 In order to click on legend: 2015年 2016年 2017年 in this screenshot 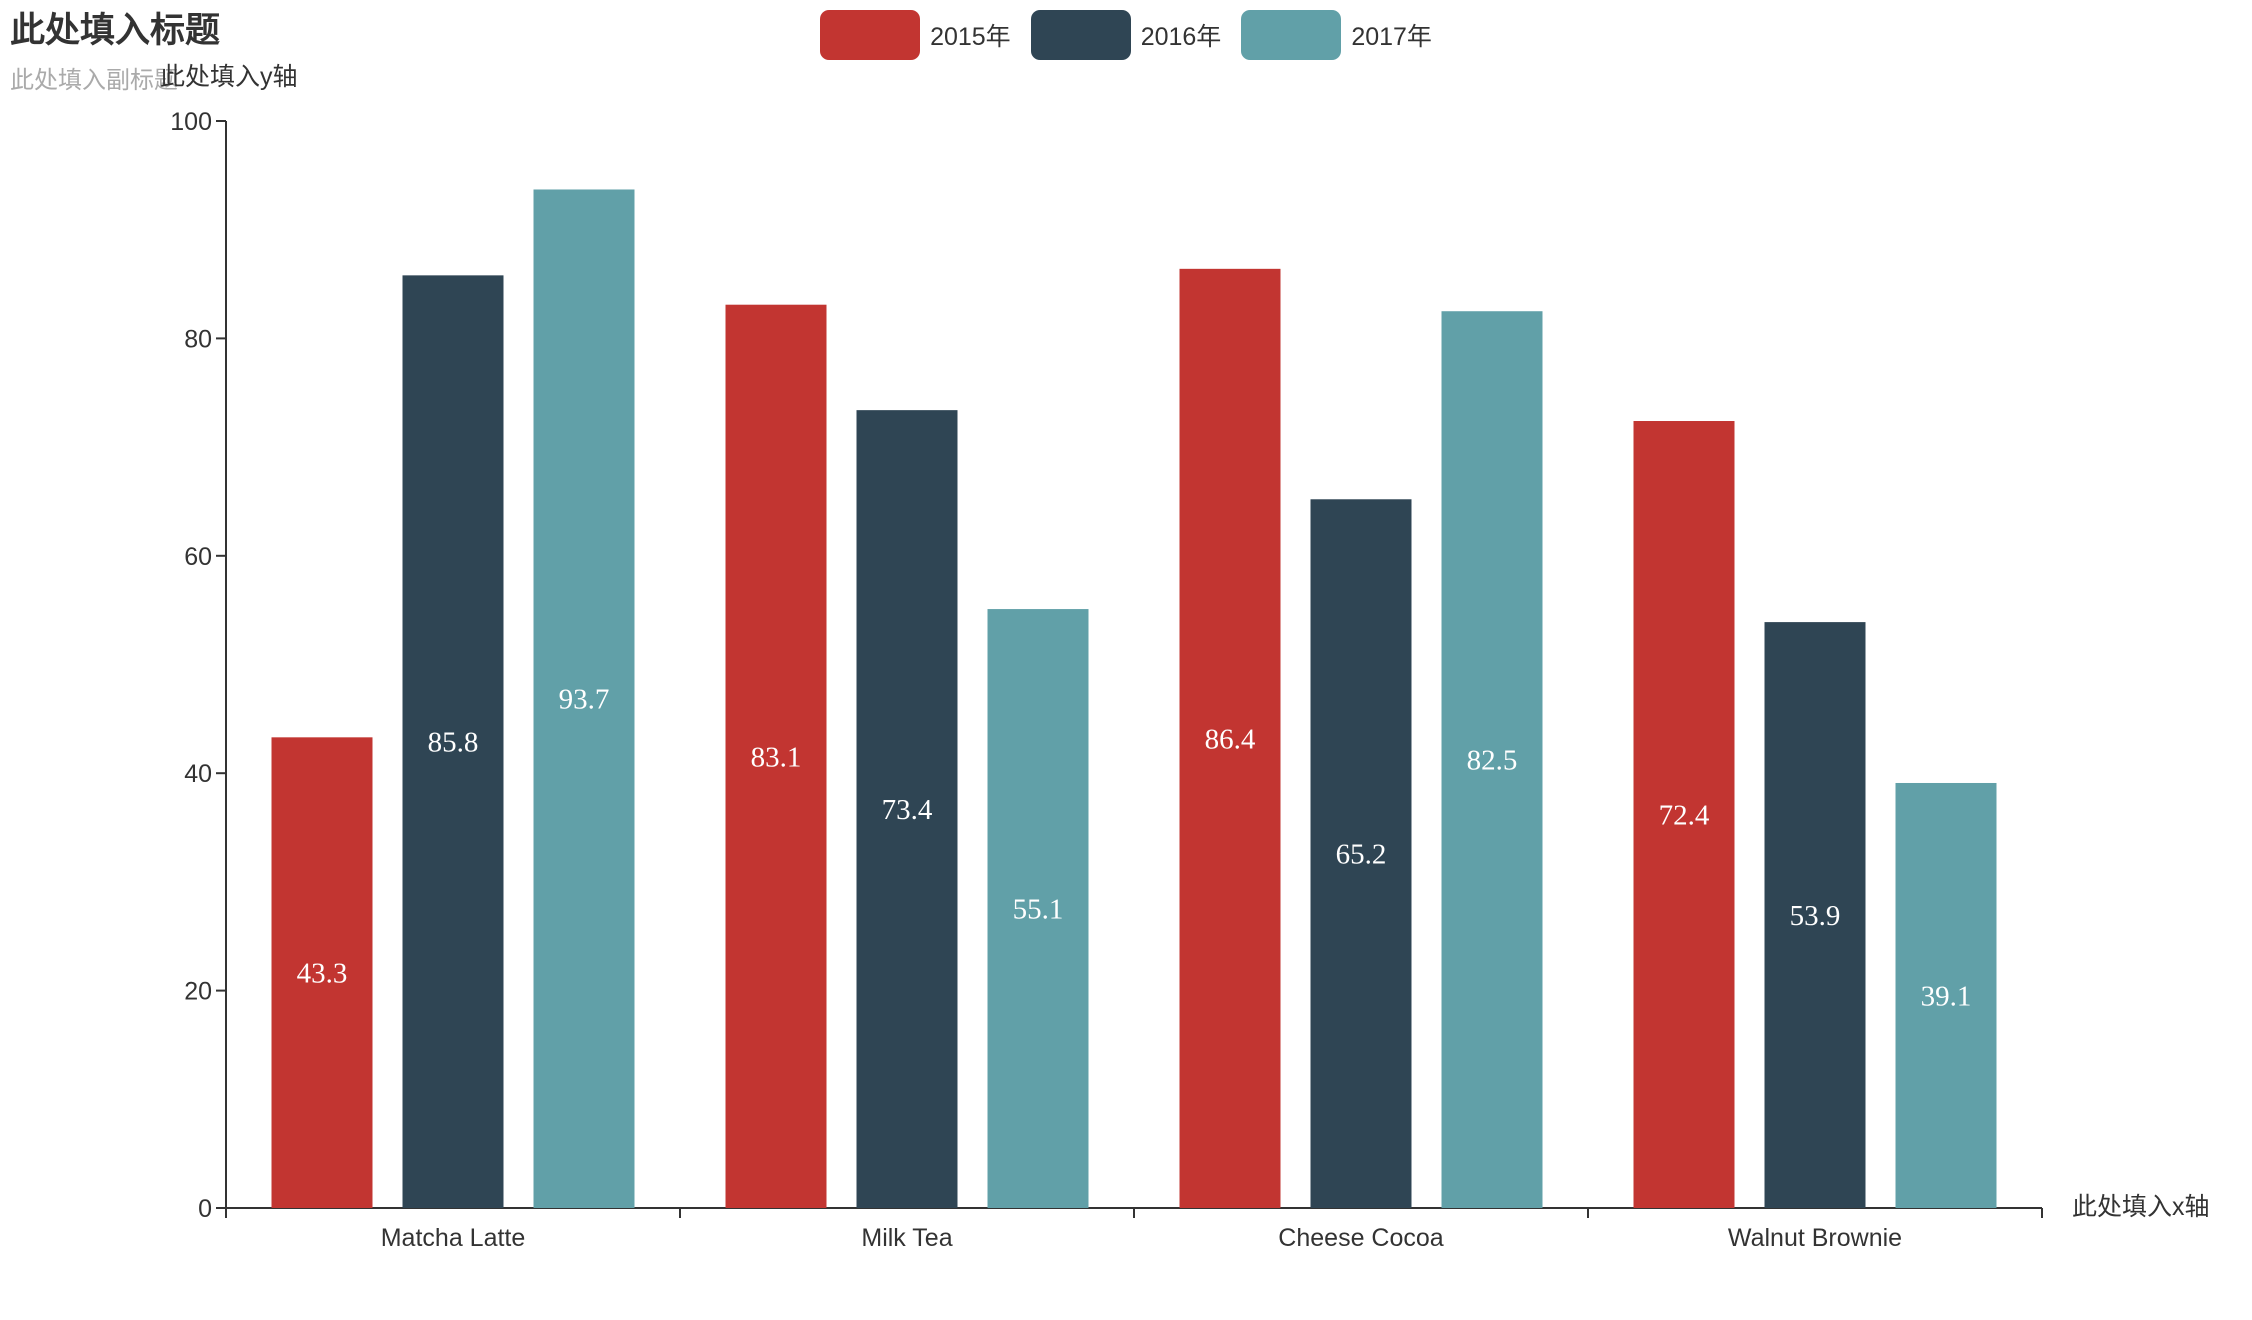, I will do `click(1126, 35)`.